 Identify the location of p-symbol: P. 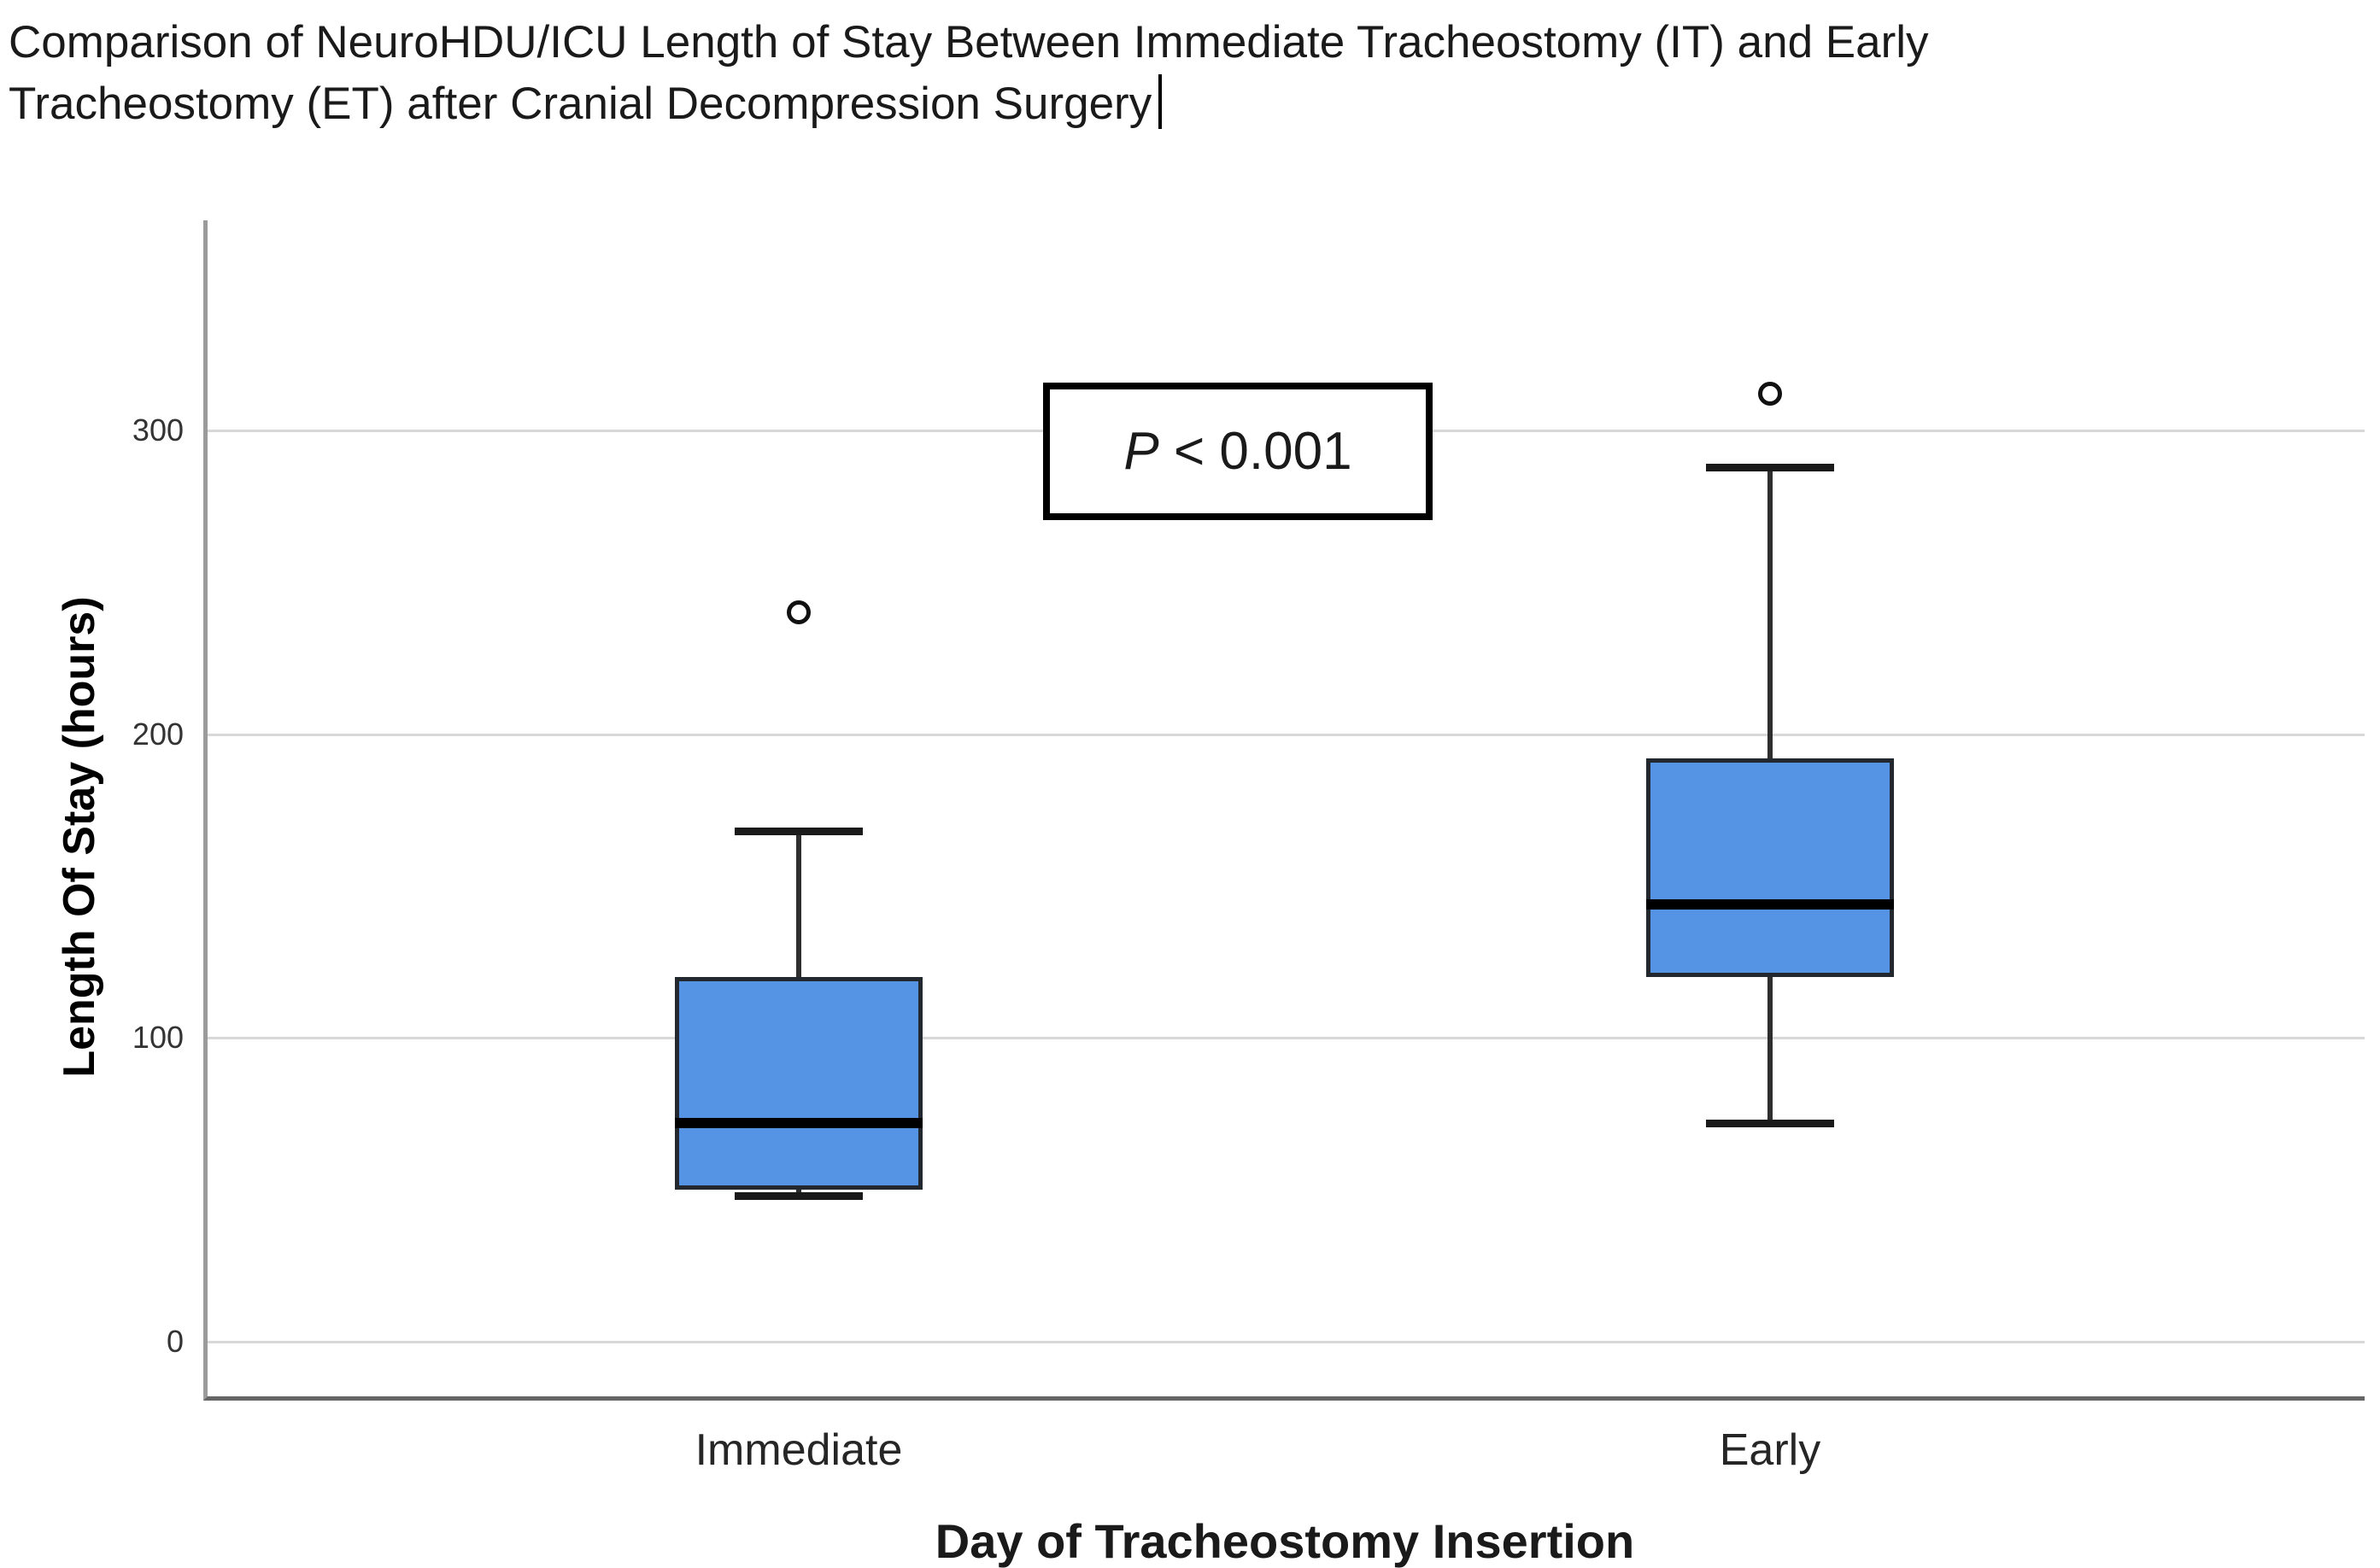
(1141, 452).